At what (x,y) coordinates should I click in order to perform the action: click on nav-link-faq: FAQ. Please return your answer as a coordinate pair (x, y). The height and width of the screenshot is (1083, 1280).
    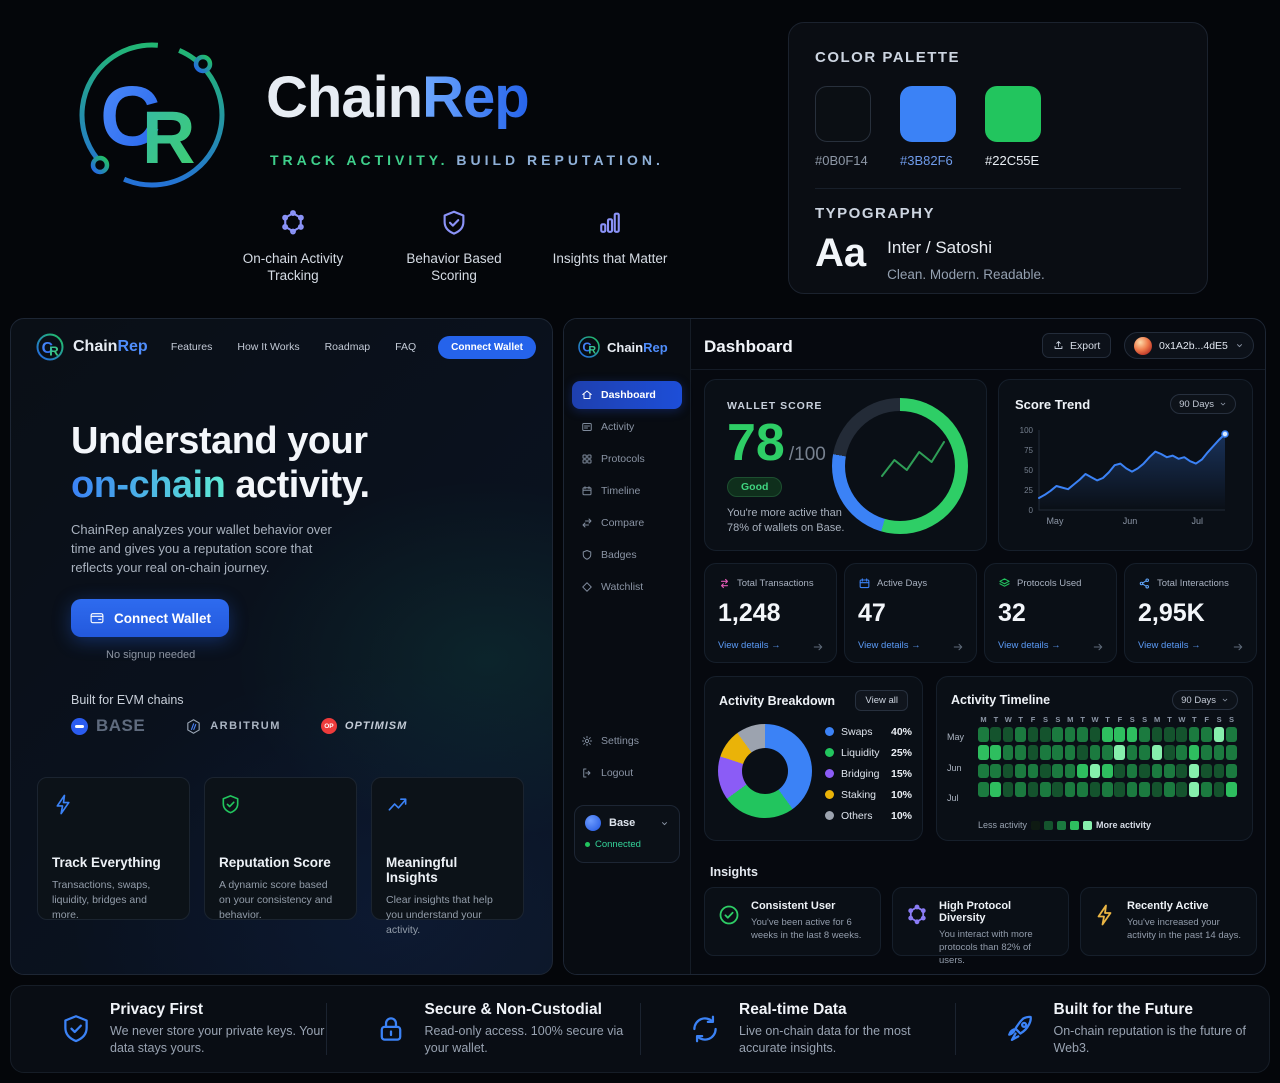
    Looking at the image, I should click on (406, 347).